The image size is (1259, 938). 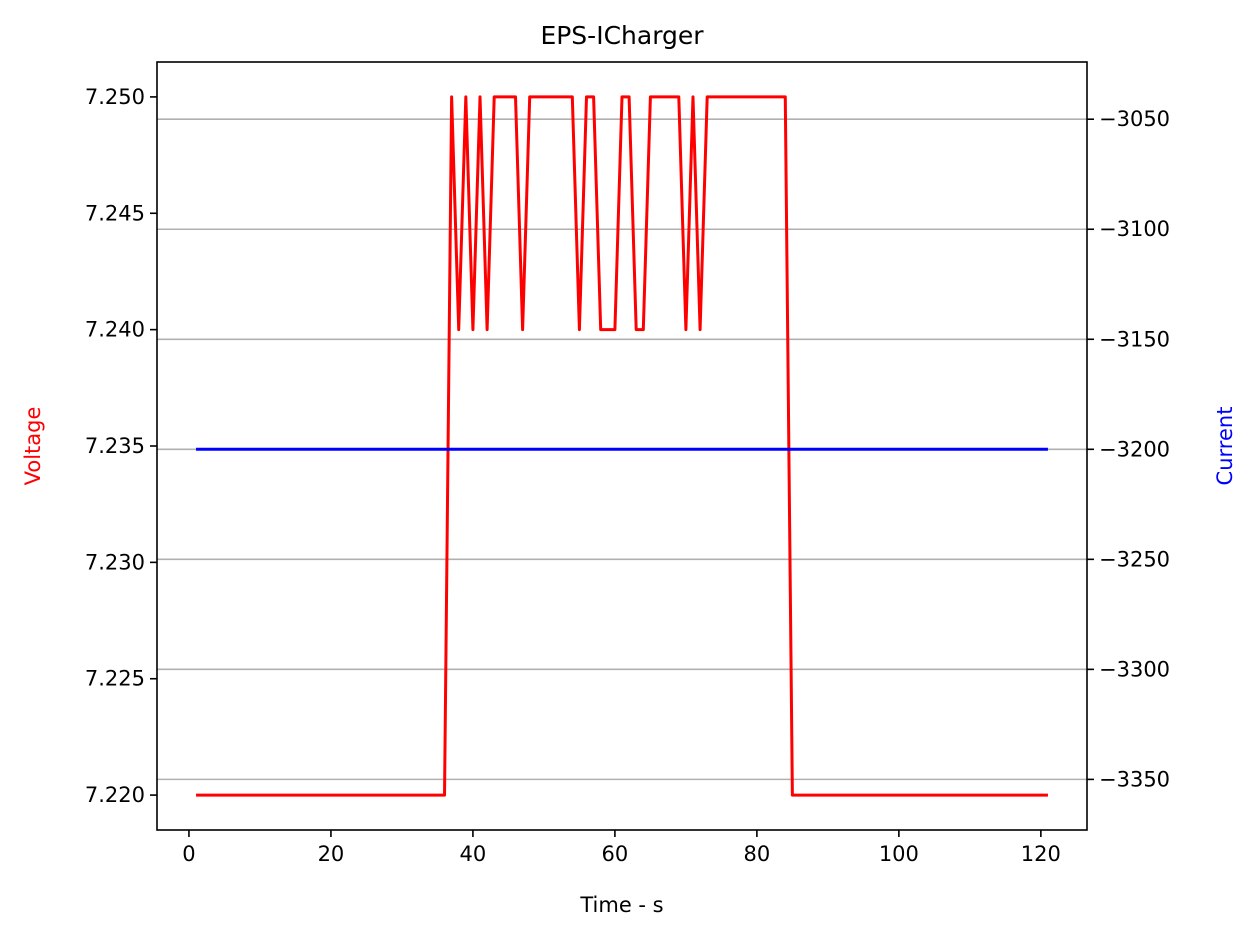 What do you see at coordinates (621, 905) in the screenshot?
I see `x-axis-label: Time - s` at bounding box center [621, 905].